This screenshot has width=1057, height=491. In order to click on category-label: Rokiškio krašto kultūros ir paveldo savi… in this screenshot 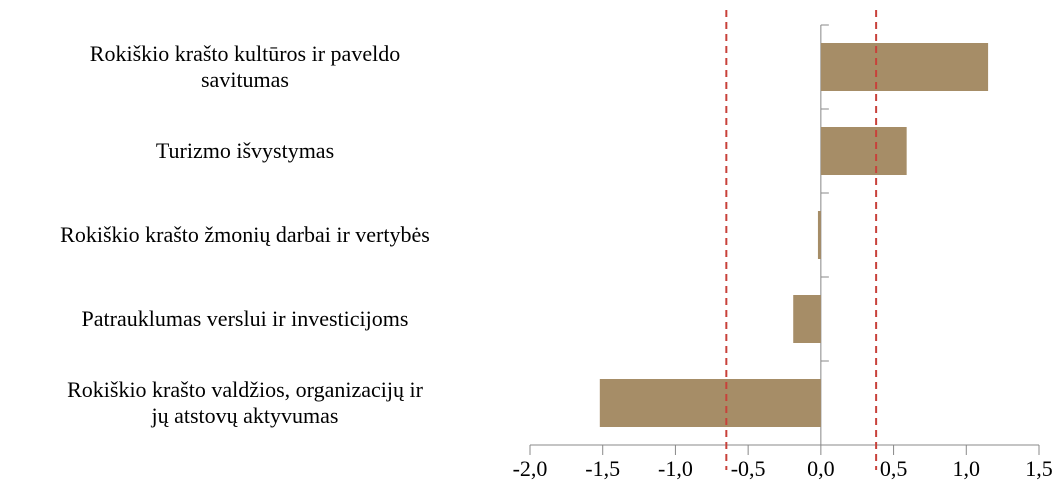, I will do `click(245, 66)`.